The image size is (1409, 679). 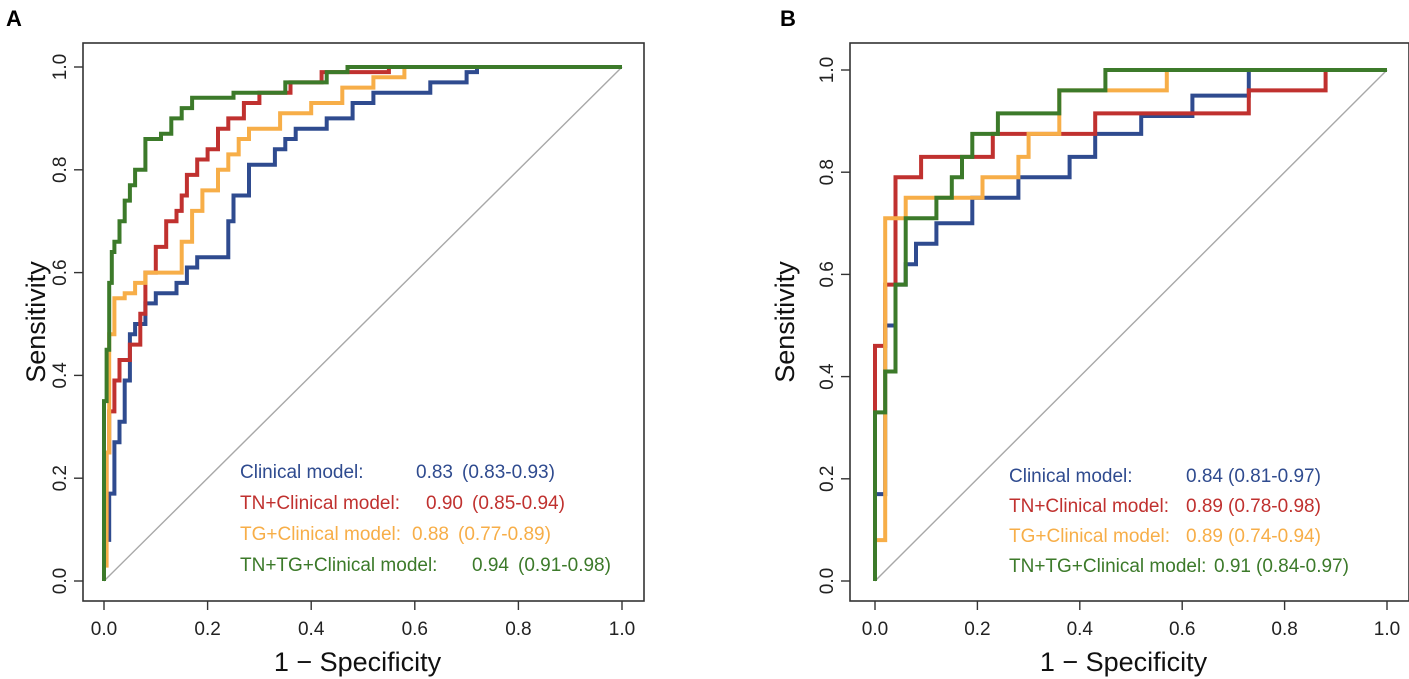 What do you see at coordinates (1071, 476) in the screenshot?
I see `legend-label-b: Clinical model:` at bounding box center [1071, 476].